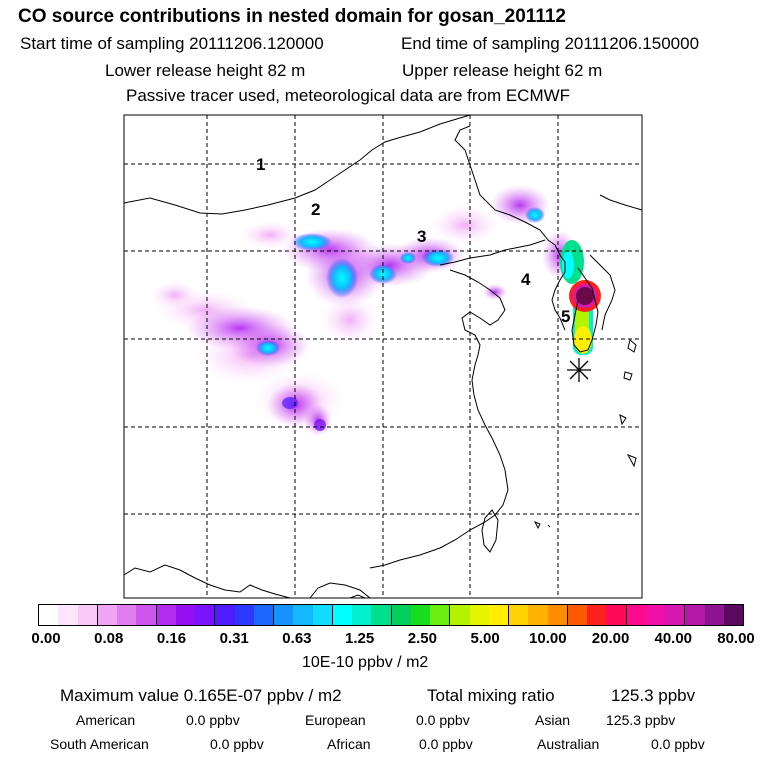  What do you see at coordinates (109, 638) in the screenshot?
I see `colorbar-tick-label: 0.08` at bounding box center [109, 638].